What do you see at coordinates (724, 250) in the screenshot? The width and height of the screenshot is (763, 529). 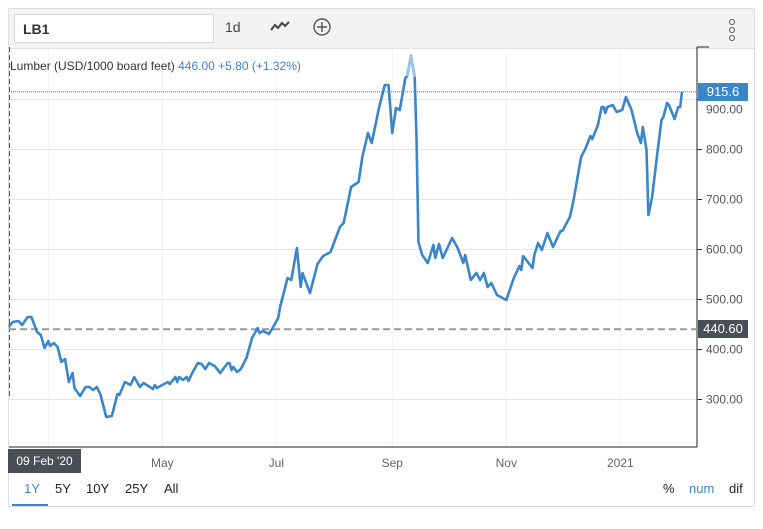 I see `y-tick-label: 600.00` at bounding box center [724, 250].